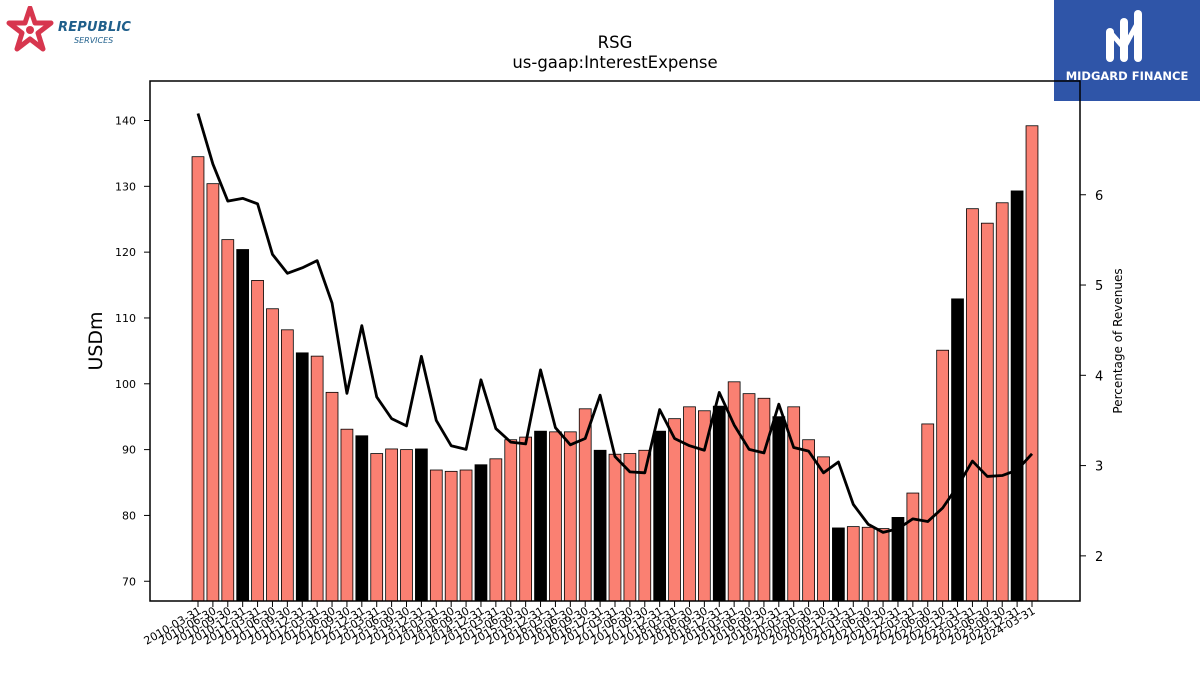 The image size is (1200, 675). I want to click on y2-tick-label: 5, so click(1099, 286).